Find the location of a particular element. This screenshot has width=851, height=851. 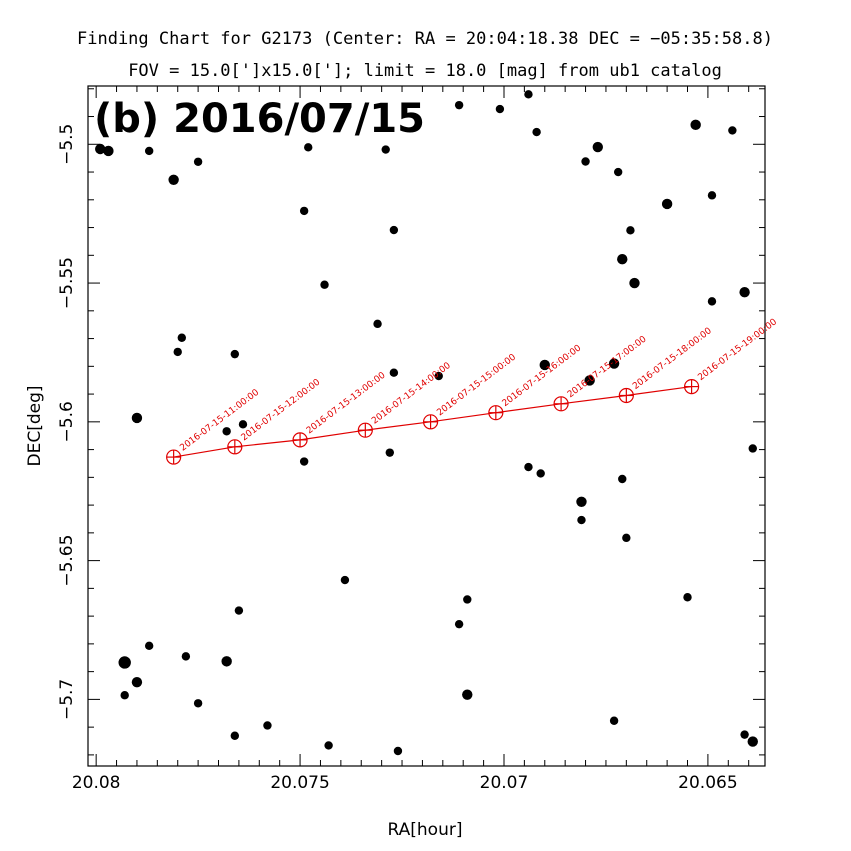

x-tick-label: 20.065 is located at coordinates (707, 783).